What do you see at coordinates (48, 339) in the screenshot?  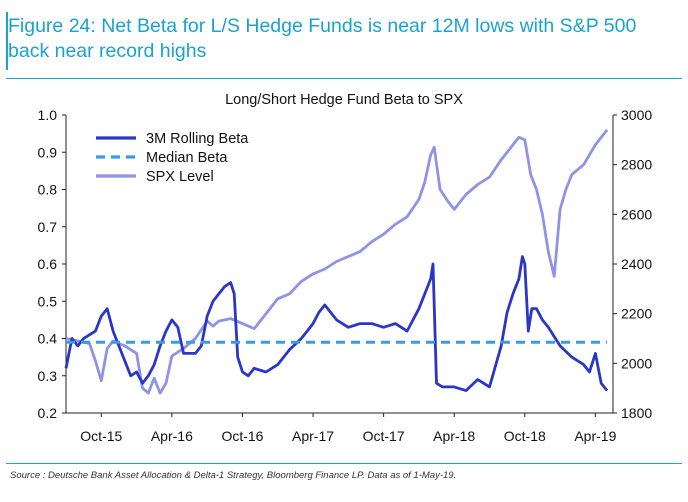 I see `y-tick-label-left: 0.4` at bounding box center [48, 339].